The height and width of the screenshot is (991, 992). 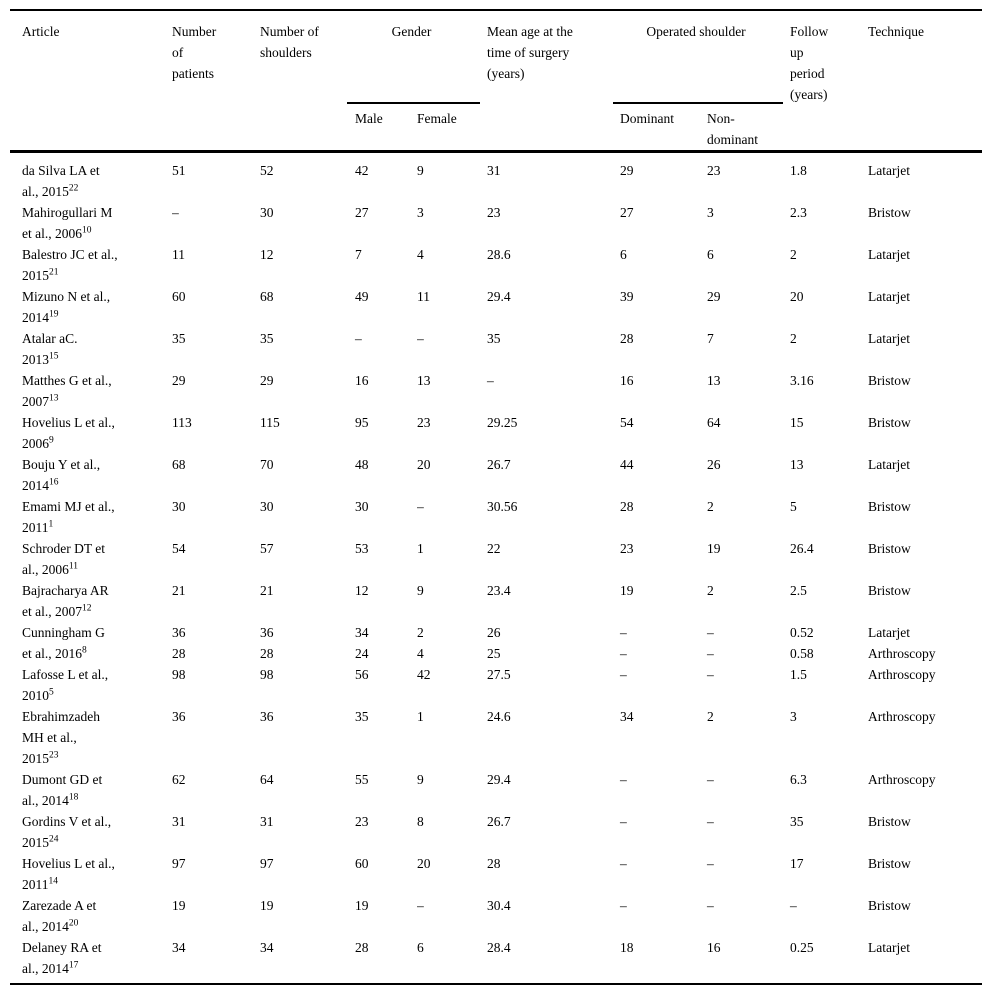 I want to click on cell-shoulders: 36, so click(x=267, y=716).